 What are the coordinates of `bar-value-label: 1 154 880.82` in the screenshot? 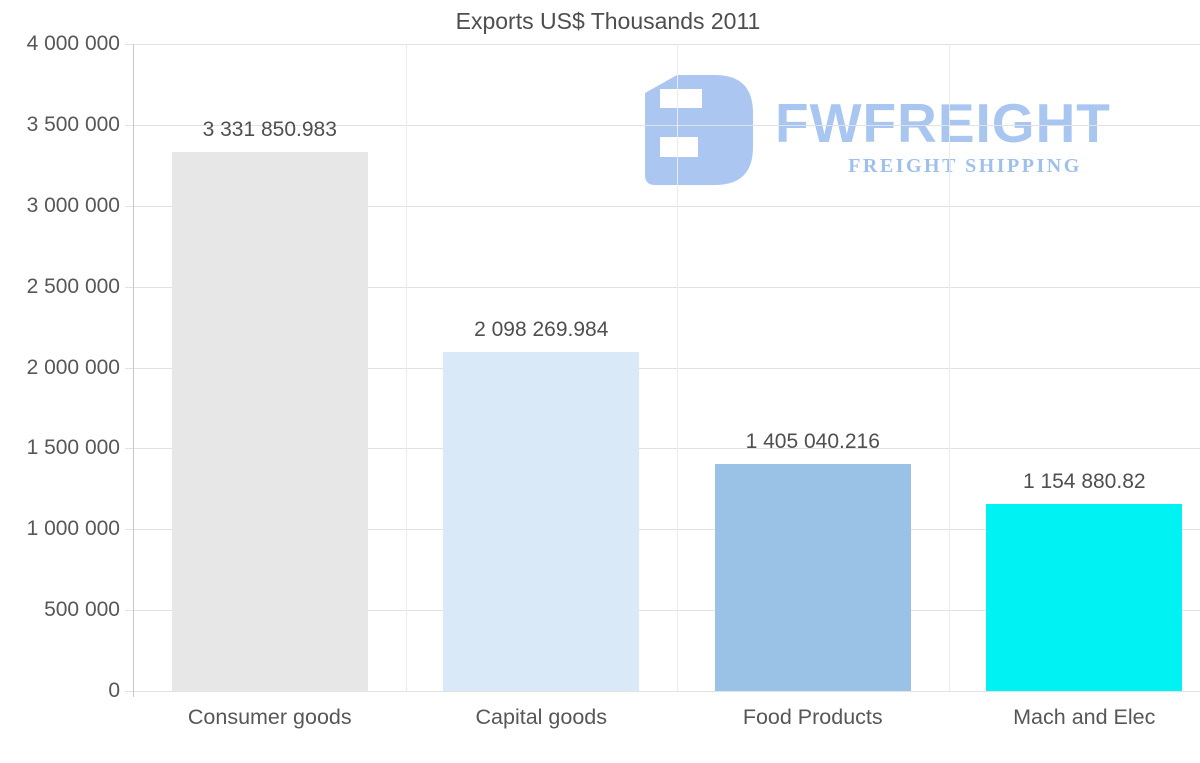 It's located at (1084, 482).